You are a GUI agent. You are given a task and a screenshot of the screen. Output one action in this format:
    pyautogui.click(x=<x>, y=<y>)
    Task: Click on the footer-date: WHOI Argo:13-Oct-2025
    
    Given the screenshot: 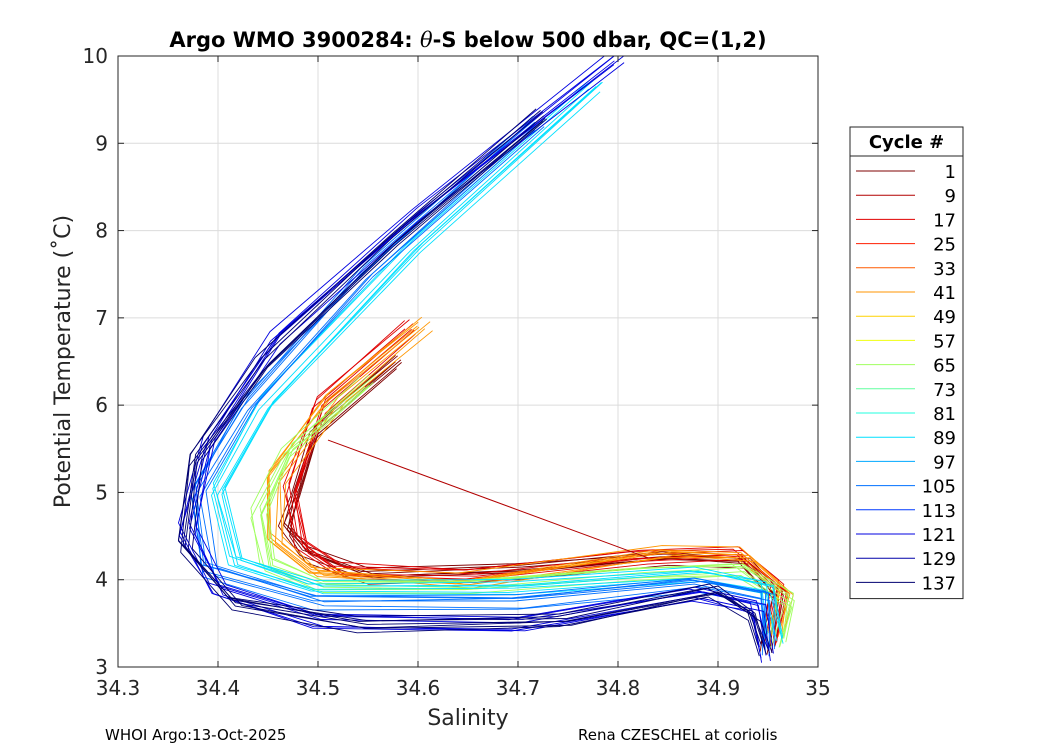 What is the action you would take?
    pyautogui.click(x=196, y=735)
    